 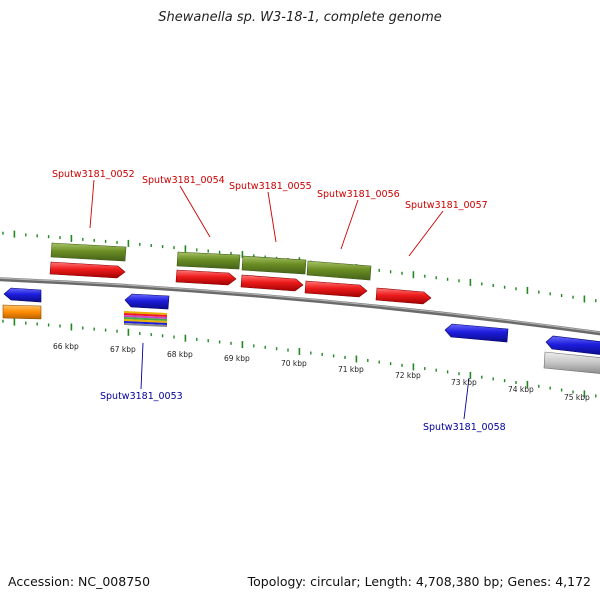 What do you see at coordinates (464, 427) in the screenshot?
I see `gene-label: Sputw3181_0058` at bounding box center [464, 427].